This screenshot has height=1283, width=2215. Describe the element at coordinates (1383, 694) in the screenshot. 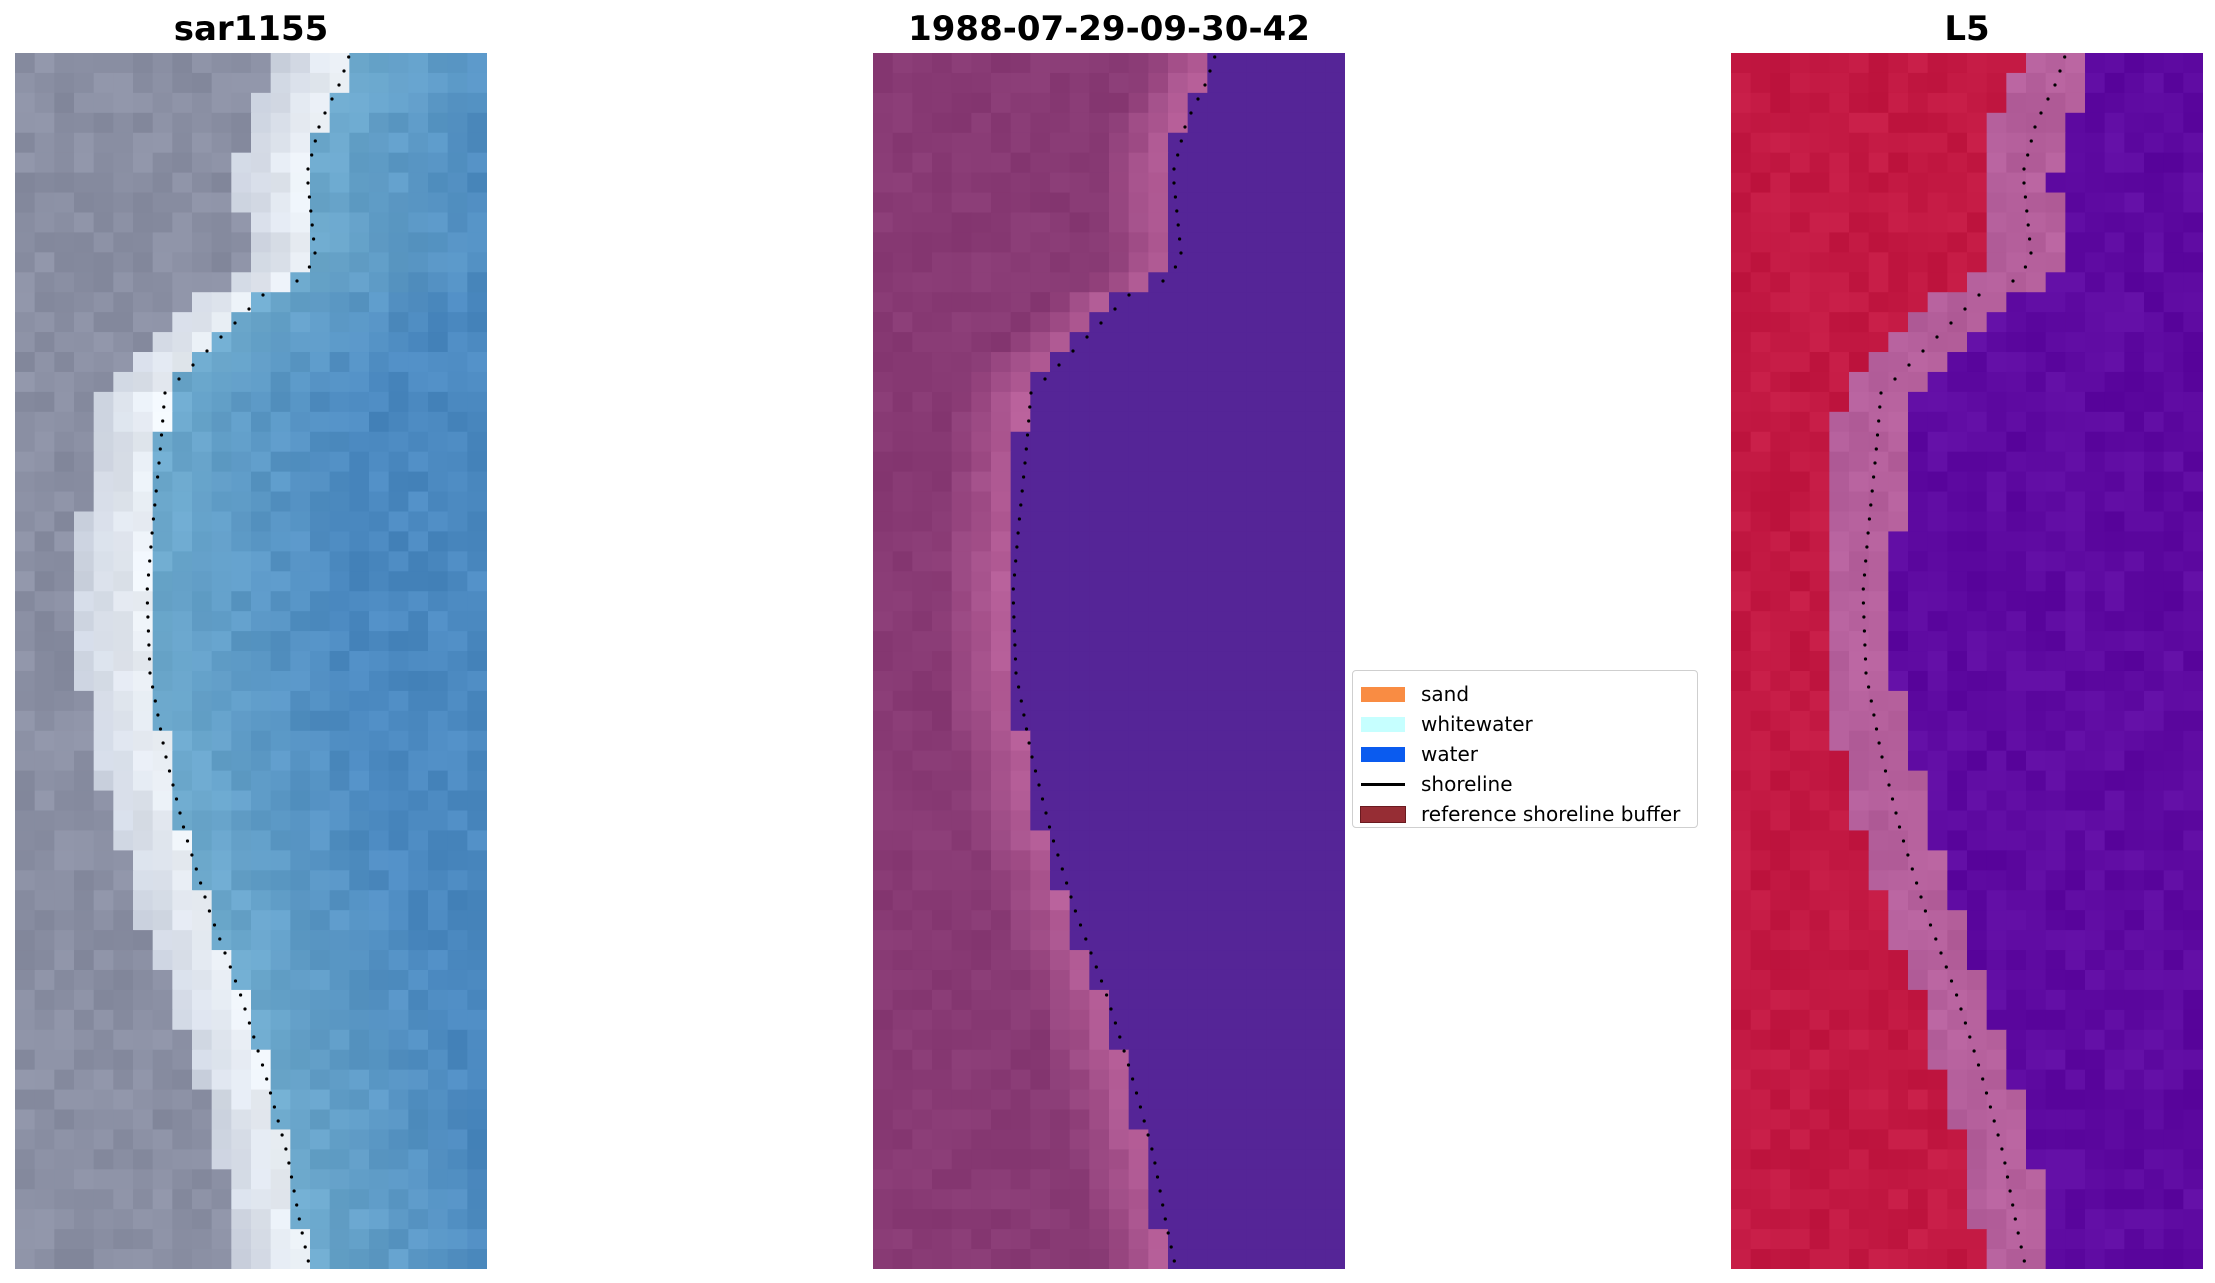

I see `sand-swatch` at that location.